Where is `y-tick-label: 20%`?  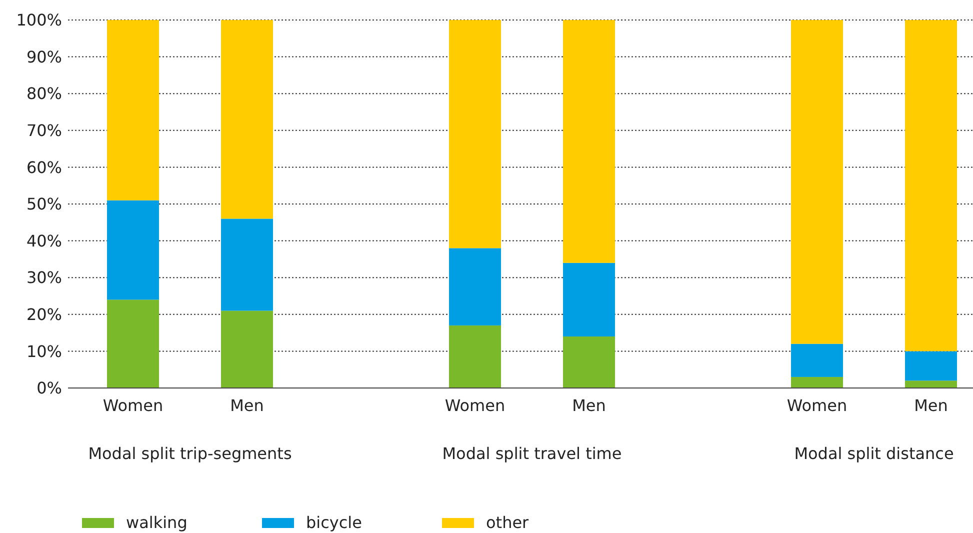 y-tick-label: 20% is located at coordinates (44, 314).